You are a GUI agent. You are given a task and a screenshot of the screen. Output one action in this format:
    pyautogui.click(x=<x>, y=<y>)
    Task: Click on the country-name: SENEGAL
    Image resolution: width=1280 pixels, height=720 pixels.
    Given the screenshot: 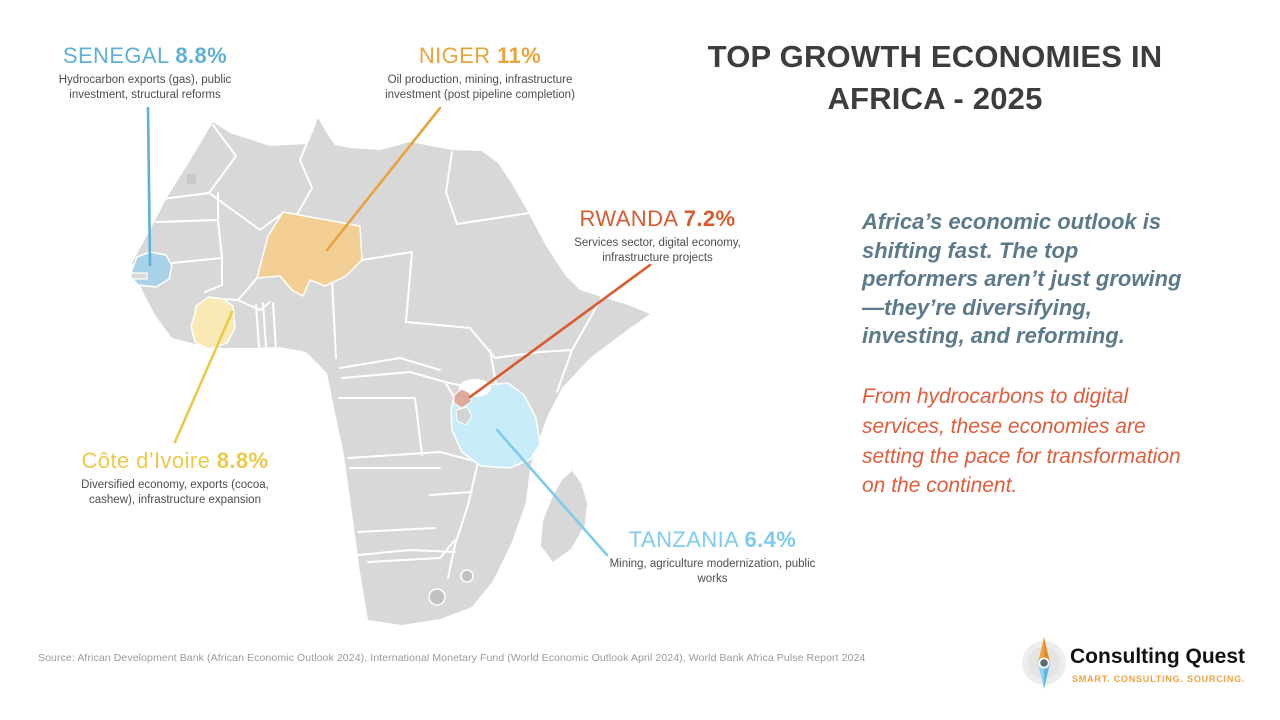 What is the action you would take?
    pyautogui.click(x=115, y=55)
    